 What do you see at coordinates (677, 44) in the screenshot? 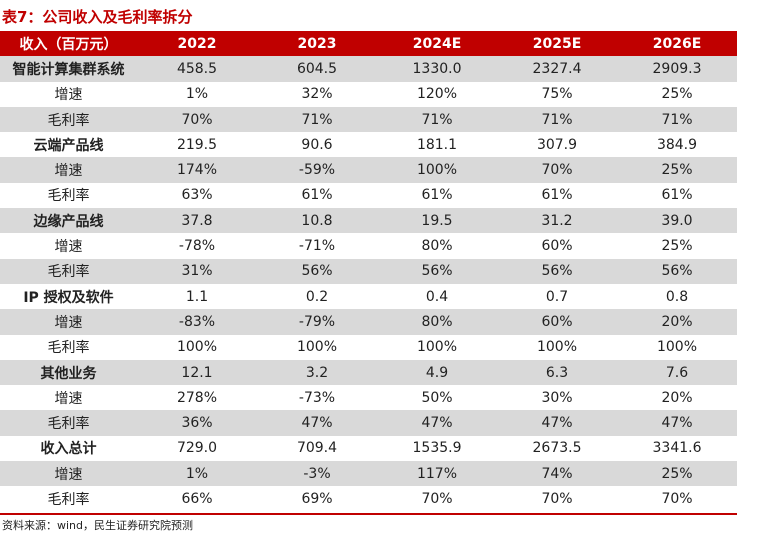
I see `header-cell: 2026E` at bounding box center [677, 44].